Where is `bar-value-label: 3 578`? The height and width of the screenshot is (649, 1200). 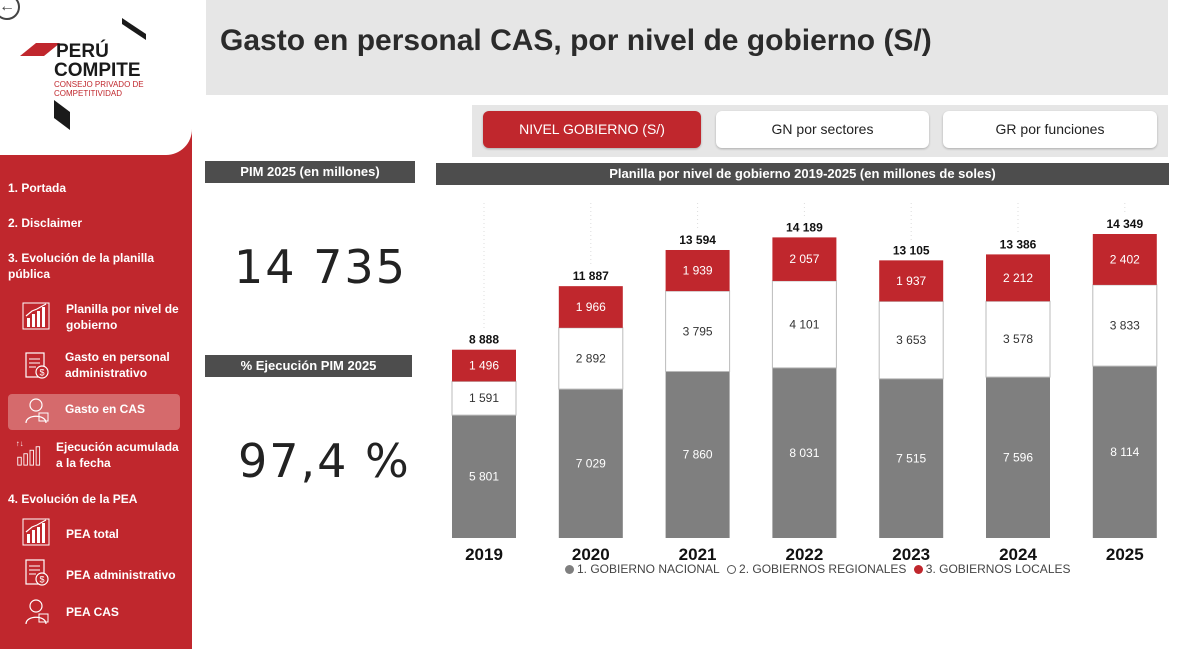
bar-value-label: 3 578 is located at coordinates (1018, 339).